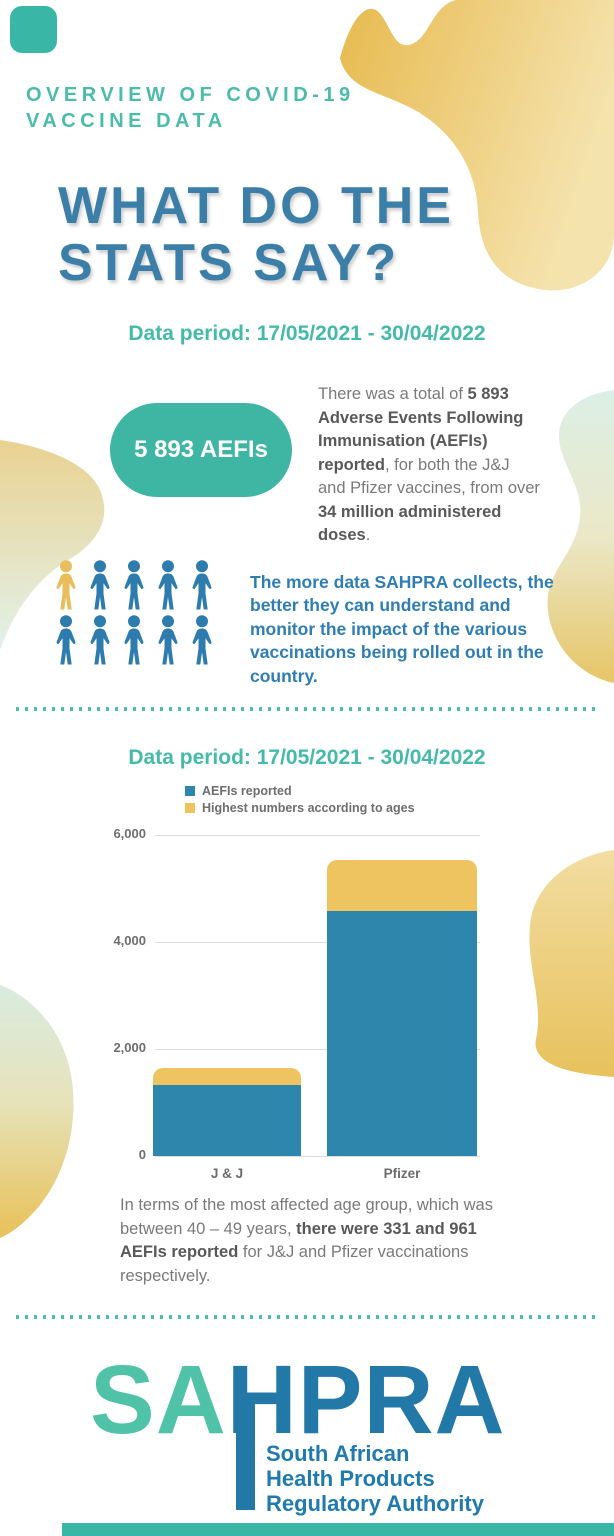  Describe the element at coordinates (298, 1240) in the screenshot. I see `bold-text-segment: there were 331 and 961 AEFIs reported` at that location.